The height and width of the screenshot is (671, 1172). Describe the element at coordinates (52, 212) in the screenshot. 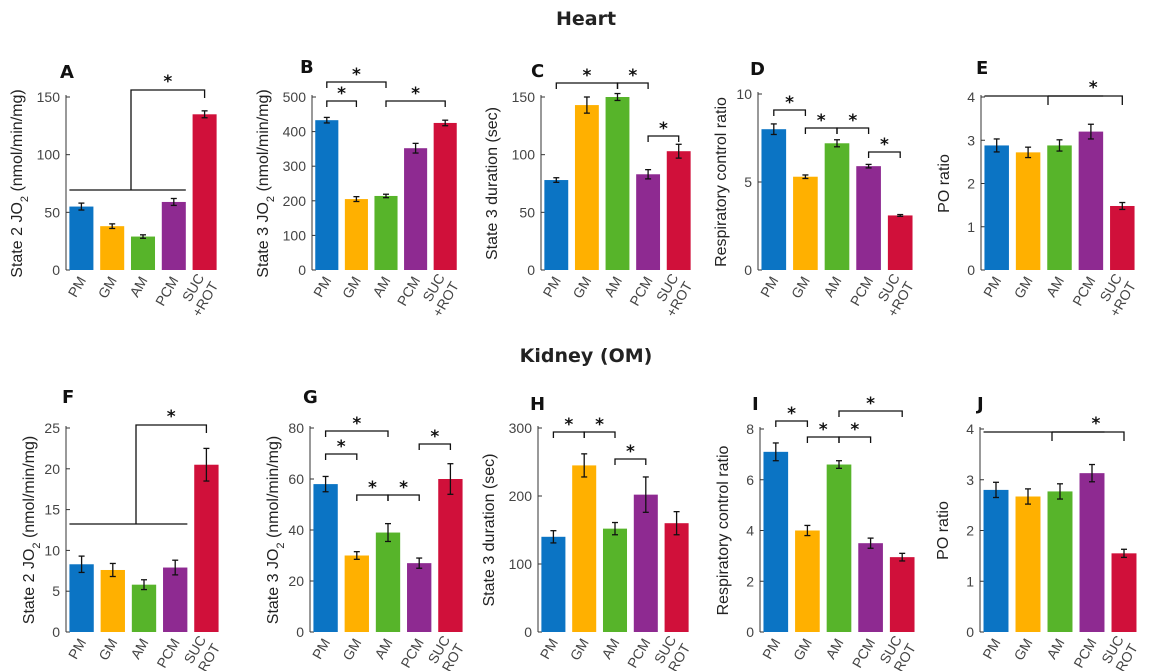

I see `y-tick-label: 50` at that location.